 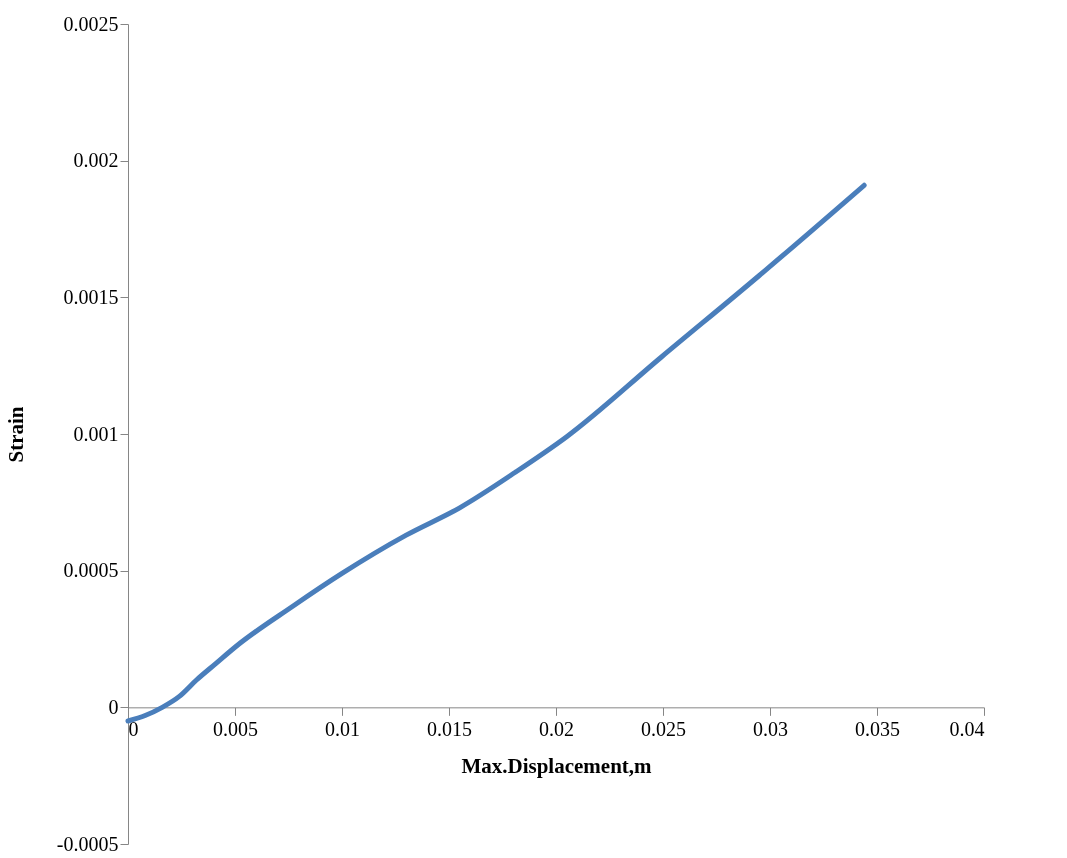 I want to click on x-tick-label: 0.015, so click(x=449, y=728).